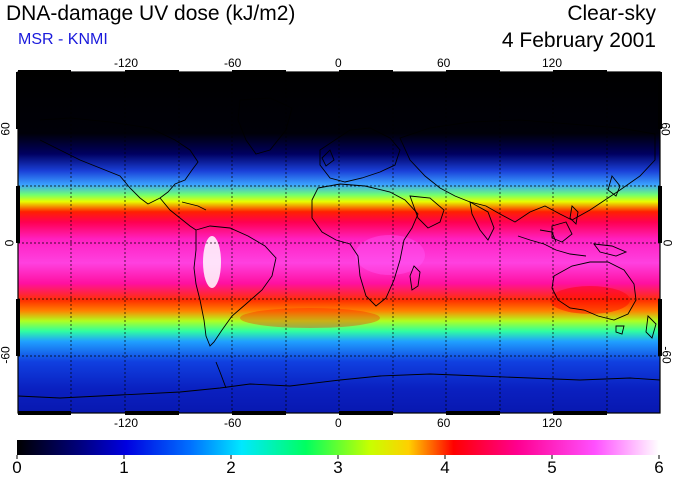 This screenshot has height=480, width=678. What do you see at coordinates (338, 447) in the screenshot?
I see `colorbar` at bounding box center [338, 447].